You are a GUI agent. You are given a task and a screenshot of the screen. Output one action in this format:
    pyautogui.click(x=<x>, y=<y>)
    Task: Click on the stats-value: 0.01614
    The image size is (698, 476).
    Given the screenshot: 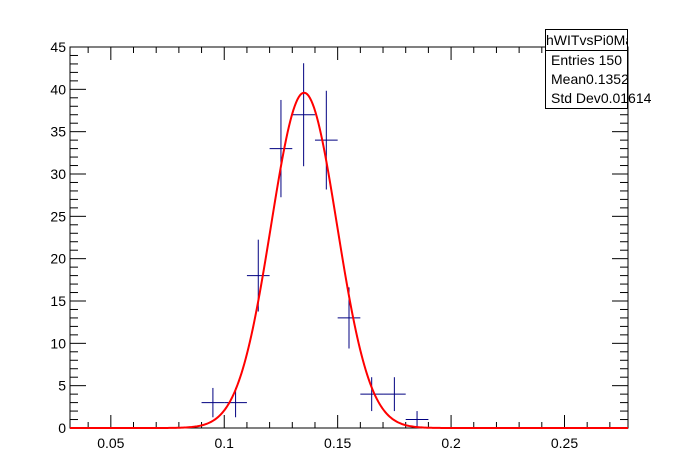 What is the action you would take?
    pyautogui.click(x=626, y=98)
    